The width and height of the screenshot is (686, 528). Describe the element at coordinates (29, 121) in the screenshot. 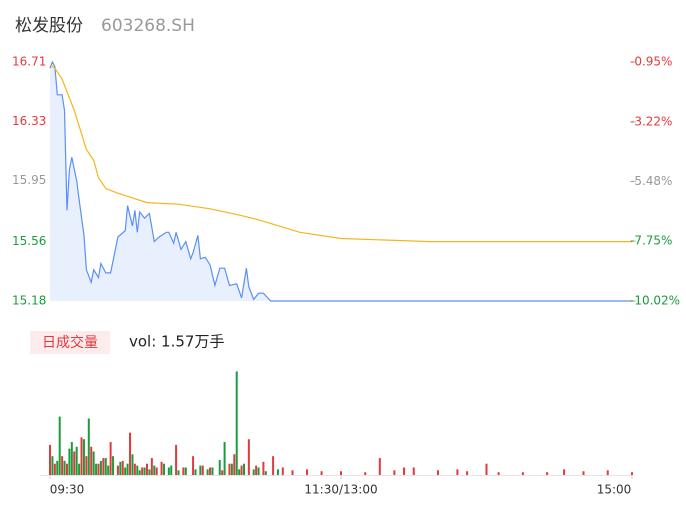

I see `y-tick-label: 16.33` at that location.